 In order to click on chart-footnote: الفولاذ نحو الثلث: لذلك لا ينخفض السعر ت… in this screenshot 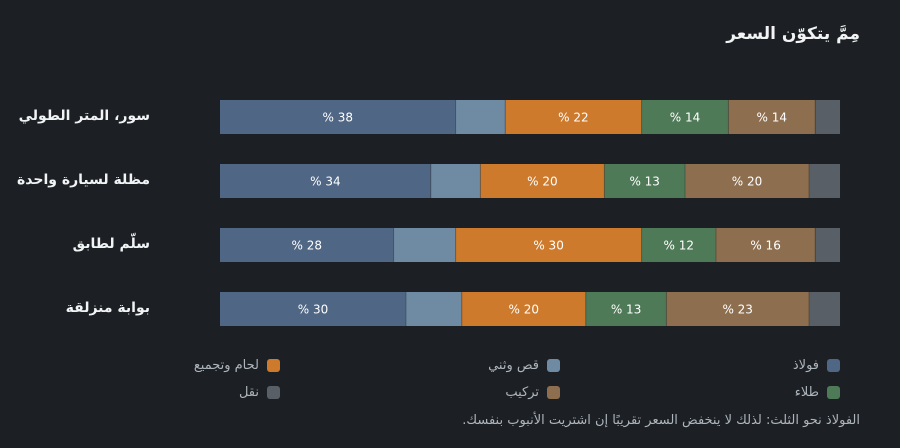, I will do `click(661, 420)`.